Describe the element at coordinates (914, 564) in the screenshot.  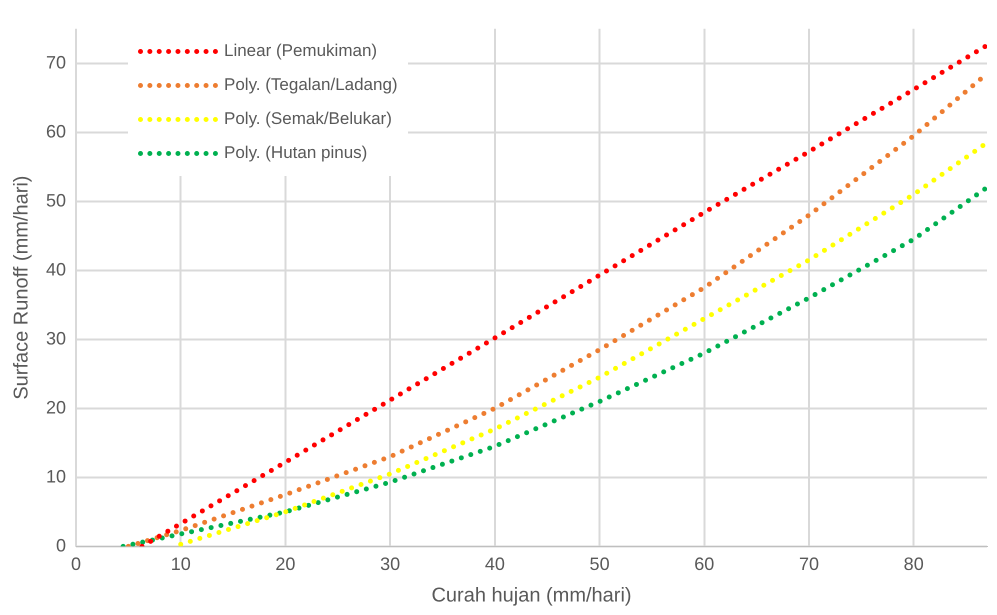
I see `x-tick-label: 80` at that location.